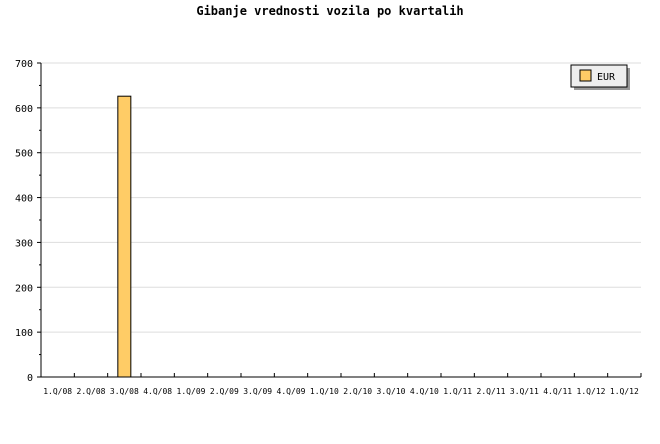 This screenshot has width=660, height=444. What do you see at coordinates (291, 391) in the screenshot?
I see `x-tick-label: 4.Q/09` at bounding box center [291, 391].